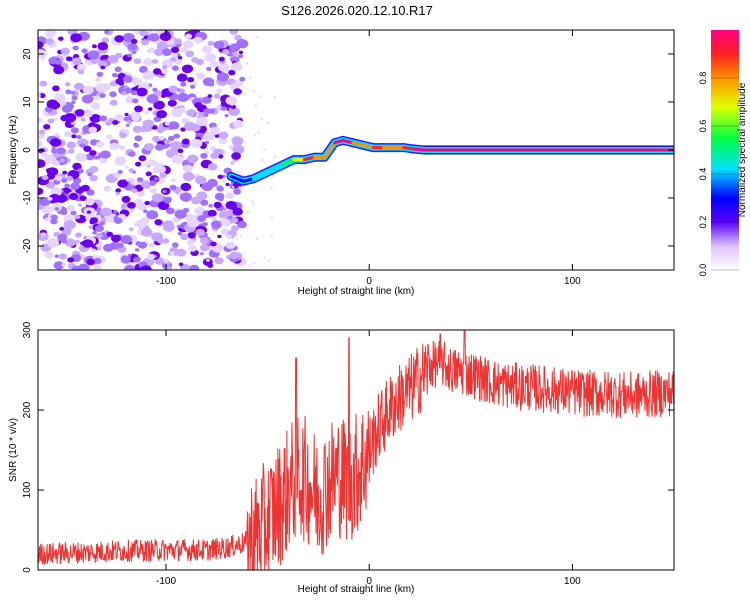  Describe the element at coordinates (27, 102) in the screenshot. I see `y-tick-label: 10` at that location.